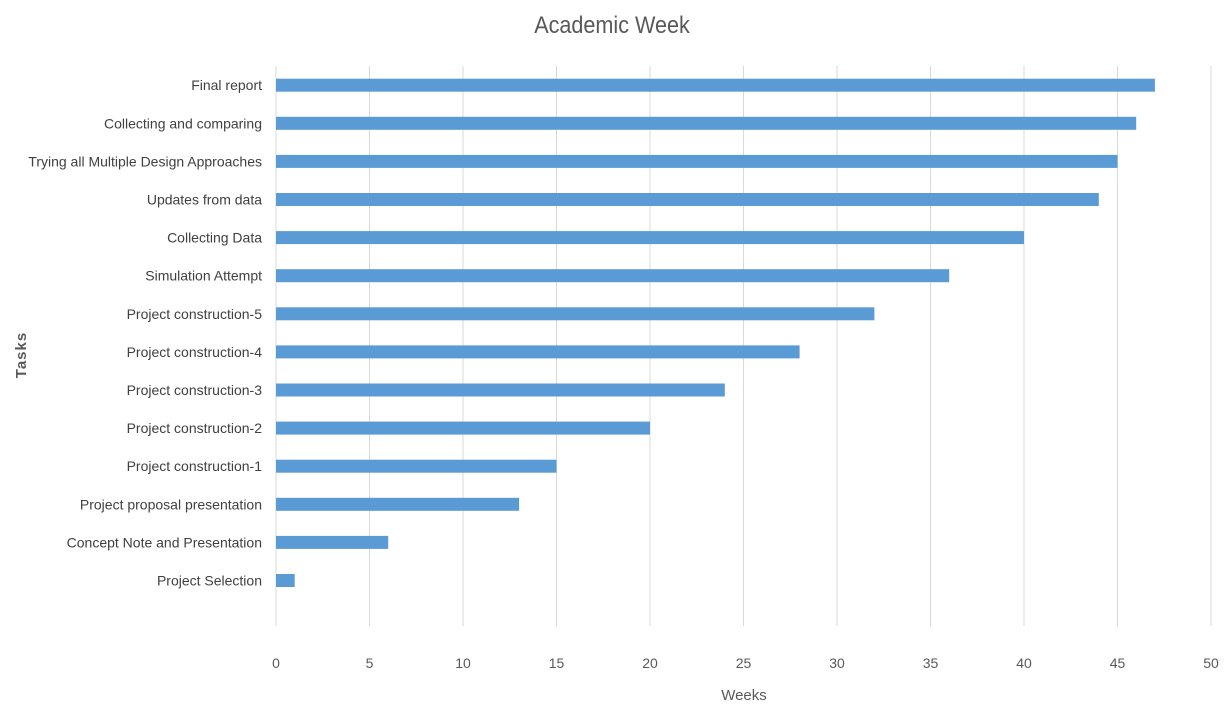  I want to click on category-label: Project Selection, so click(209, 581).